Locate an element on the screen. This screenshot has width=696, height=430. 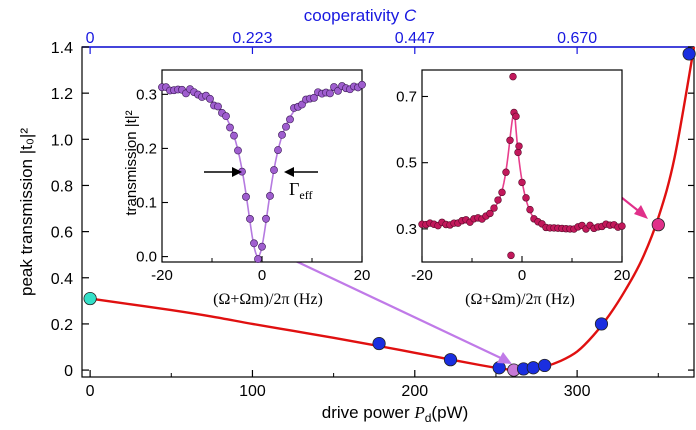
y-tick-label: 0.4 is located at coordinates (62, 279).